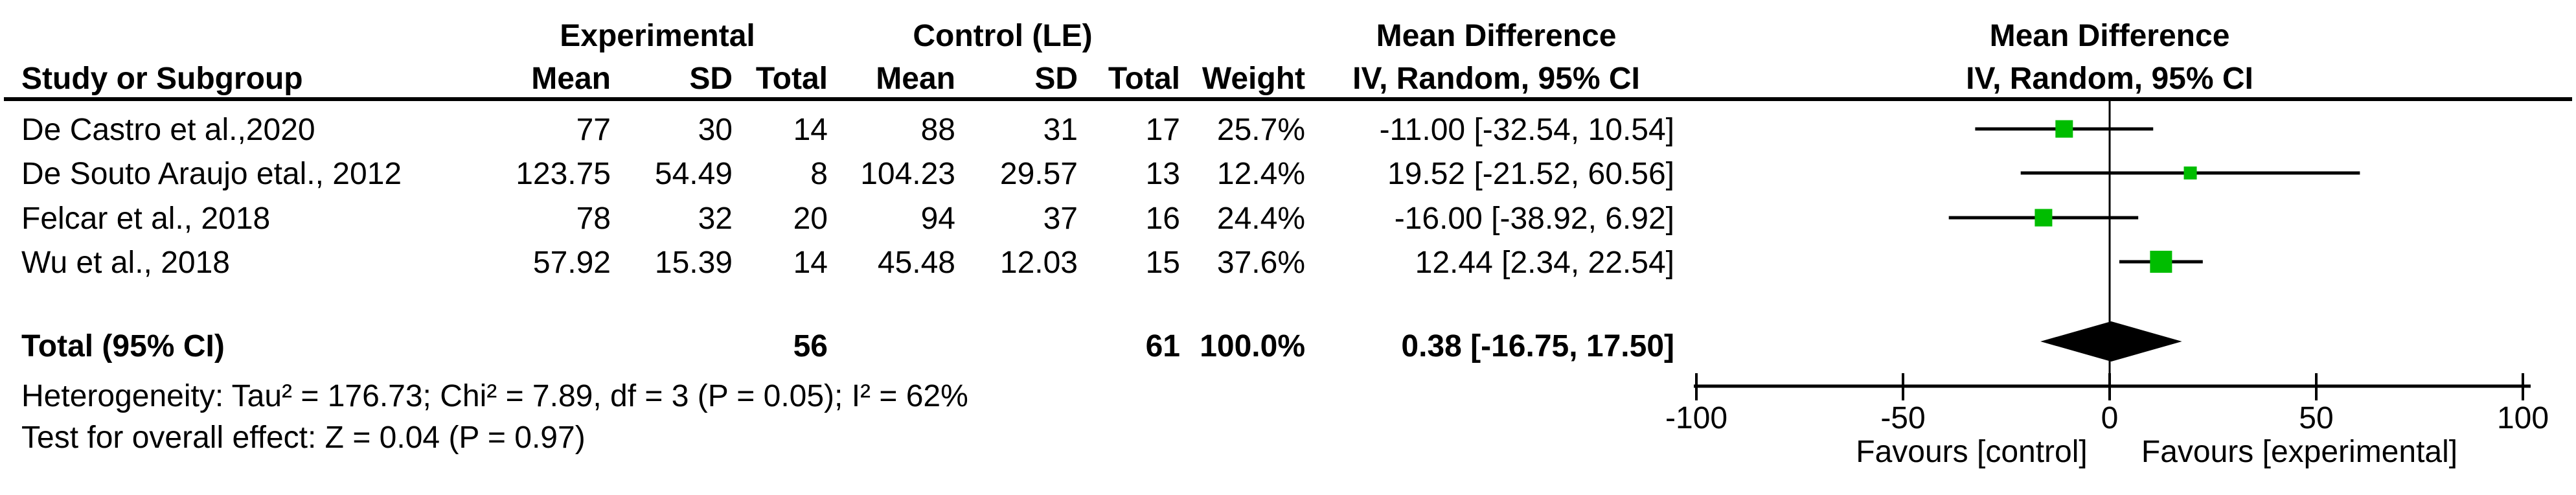  Describe the element at coordinates (572, 263) in the screenshot. I see `cell-mean1: 57.92` at that location.